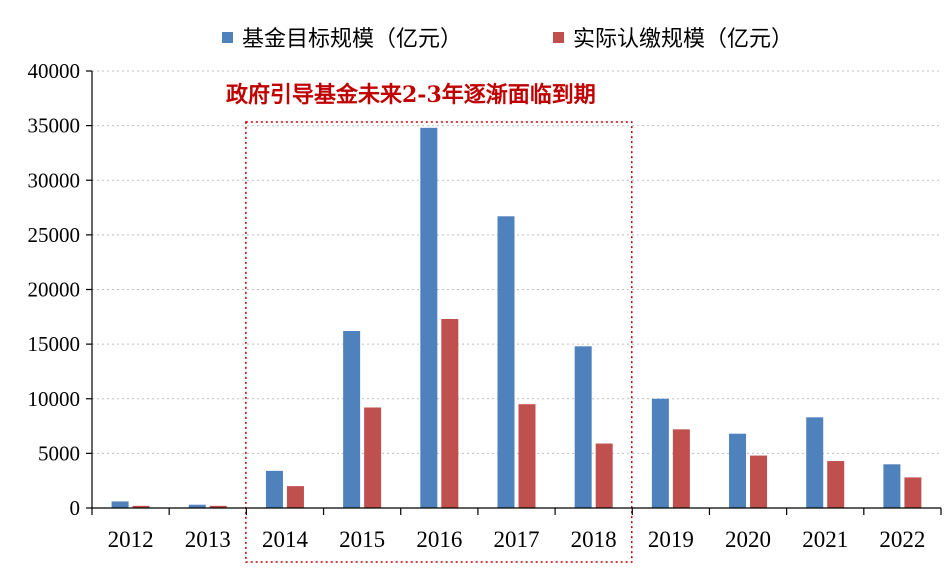 Image resolution: width=947 pixels, height=572 pixels. Describe the element at coordinates (131, 539) in the screenshot. I see `x-tick-label: 2012` at that location.